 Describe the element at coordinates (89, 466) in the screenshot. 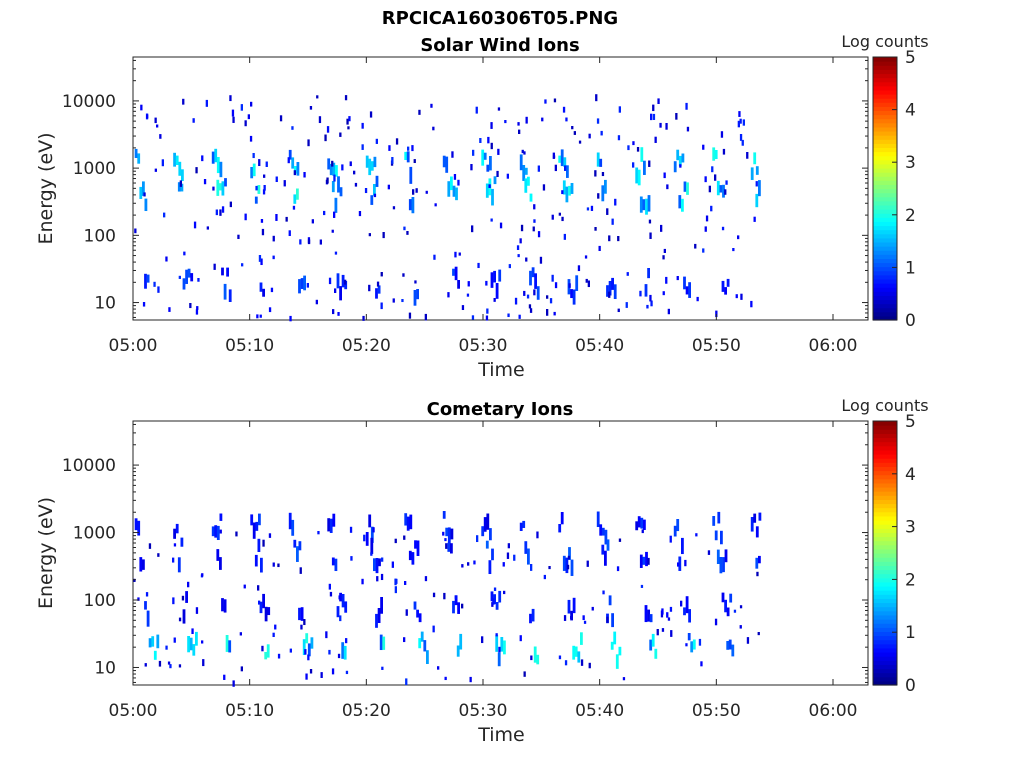

I see `y-tick-label: 10000` at that location.